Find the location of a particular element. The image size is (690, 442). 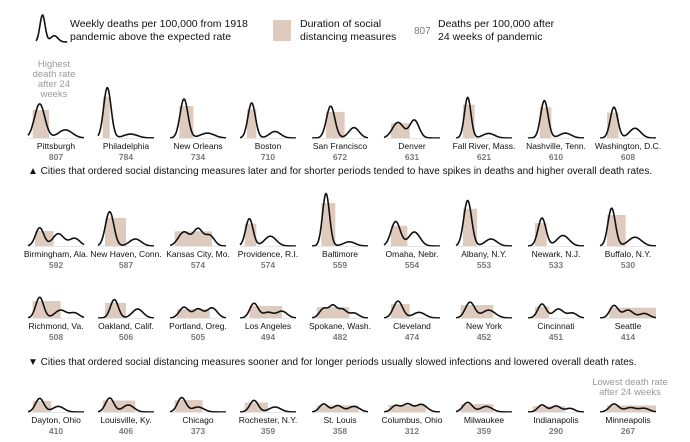

death-rate-value: 608 is located at coordinates (628, 157).